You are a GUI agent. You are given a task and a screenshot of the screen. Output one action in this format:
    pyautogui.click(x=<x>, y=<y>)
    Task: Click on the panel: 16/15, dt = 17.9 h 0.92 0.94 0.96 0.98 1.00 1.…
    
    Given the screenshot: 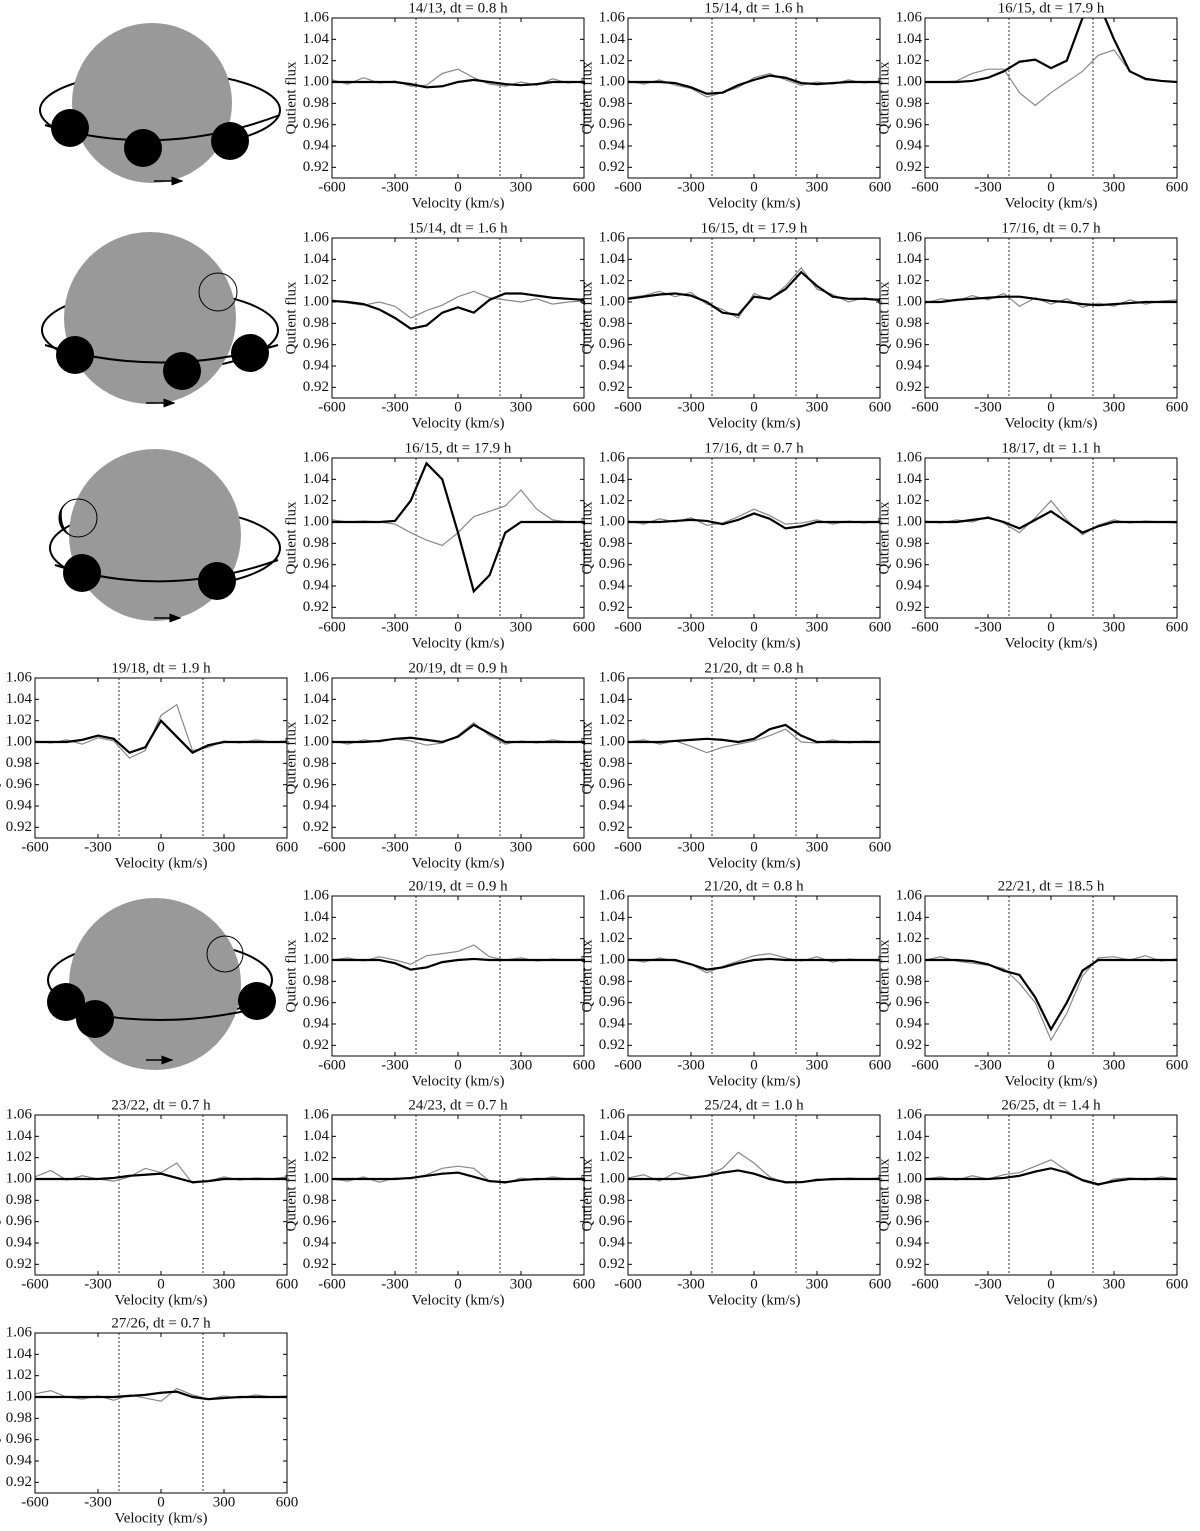 What is the action you would take?
    pyautogui.click(x=735, y=325)
    